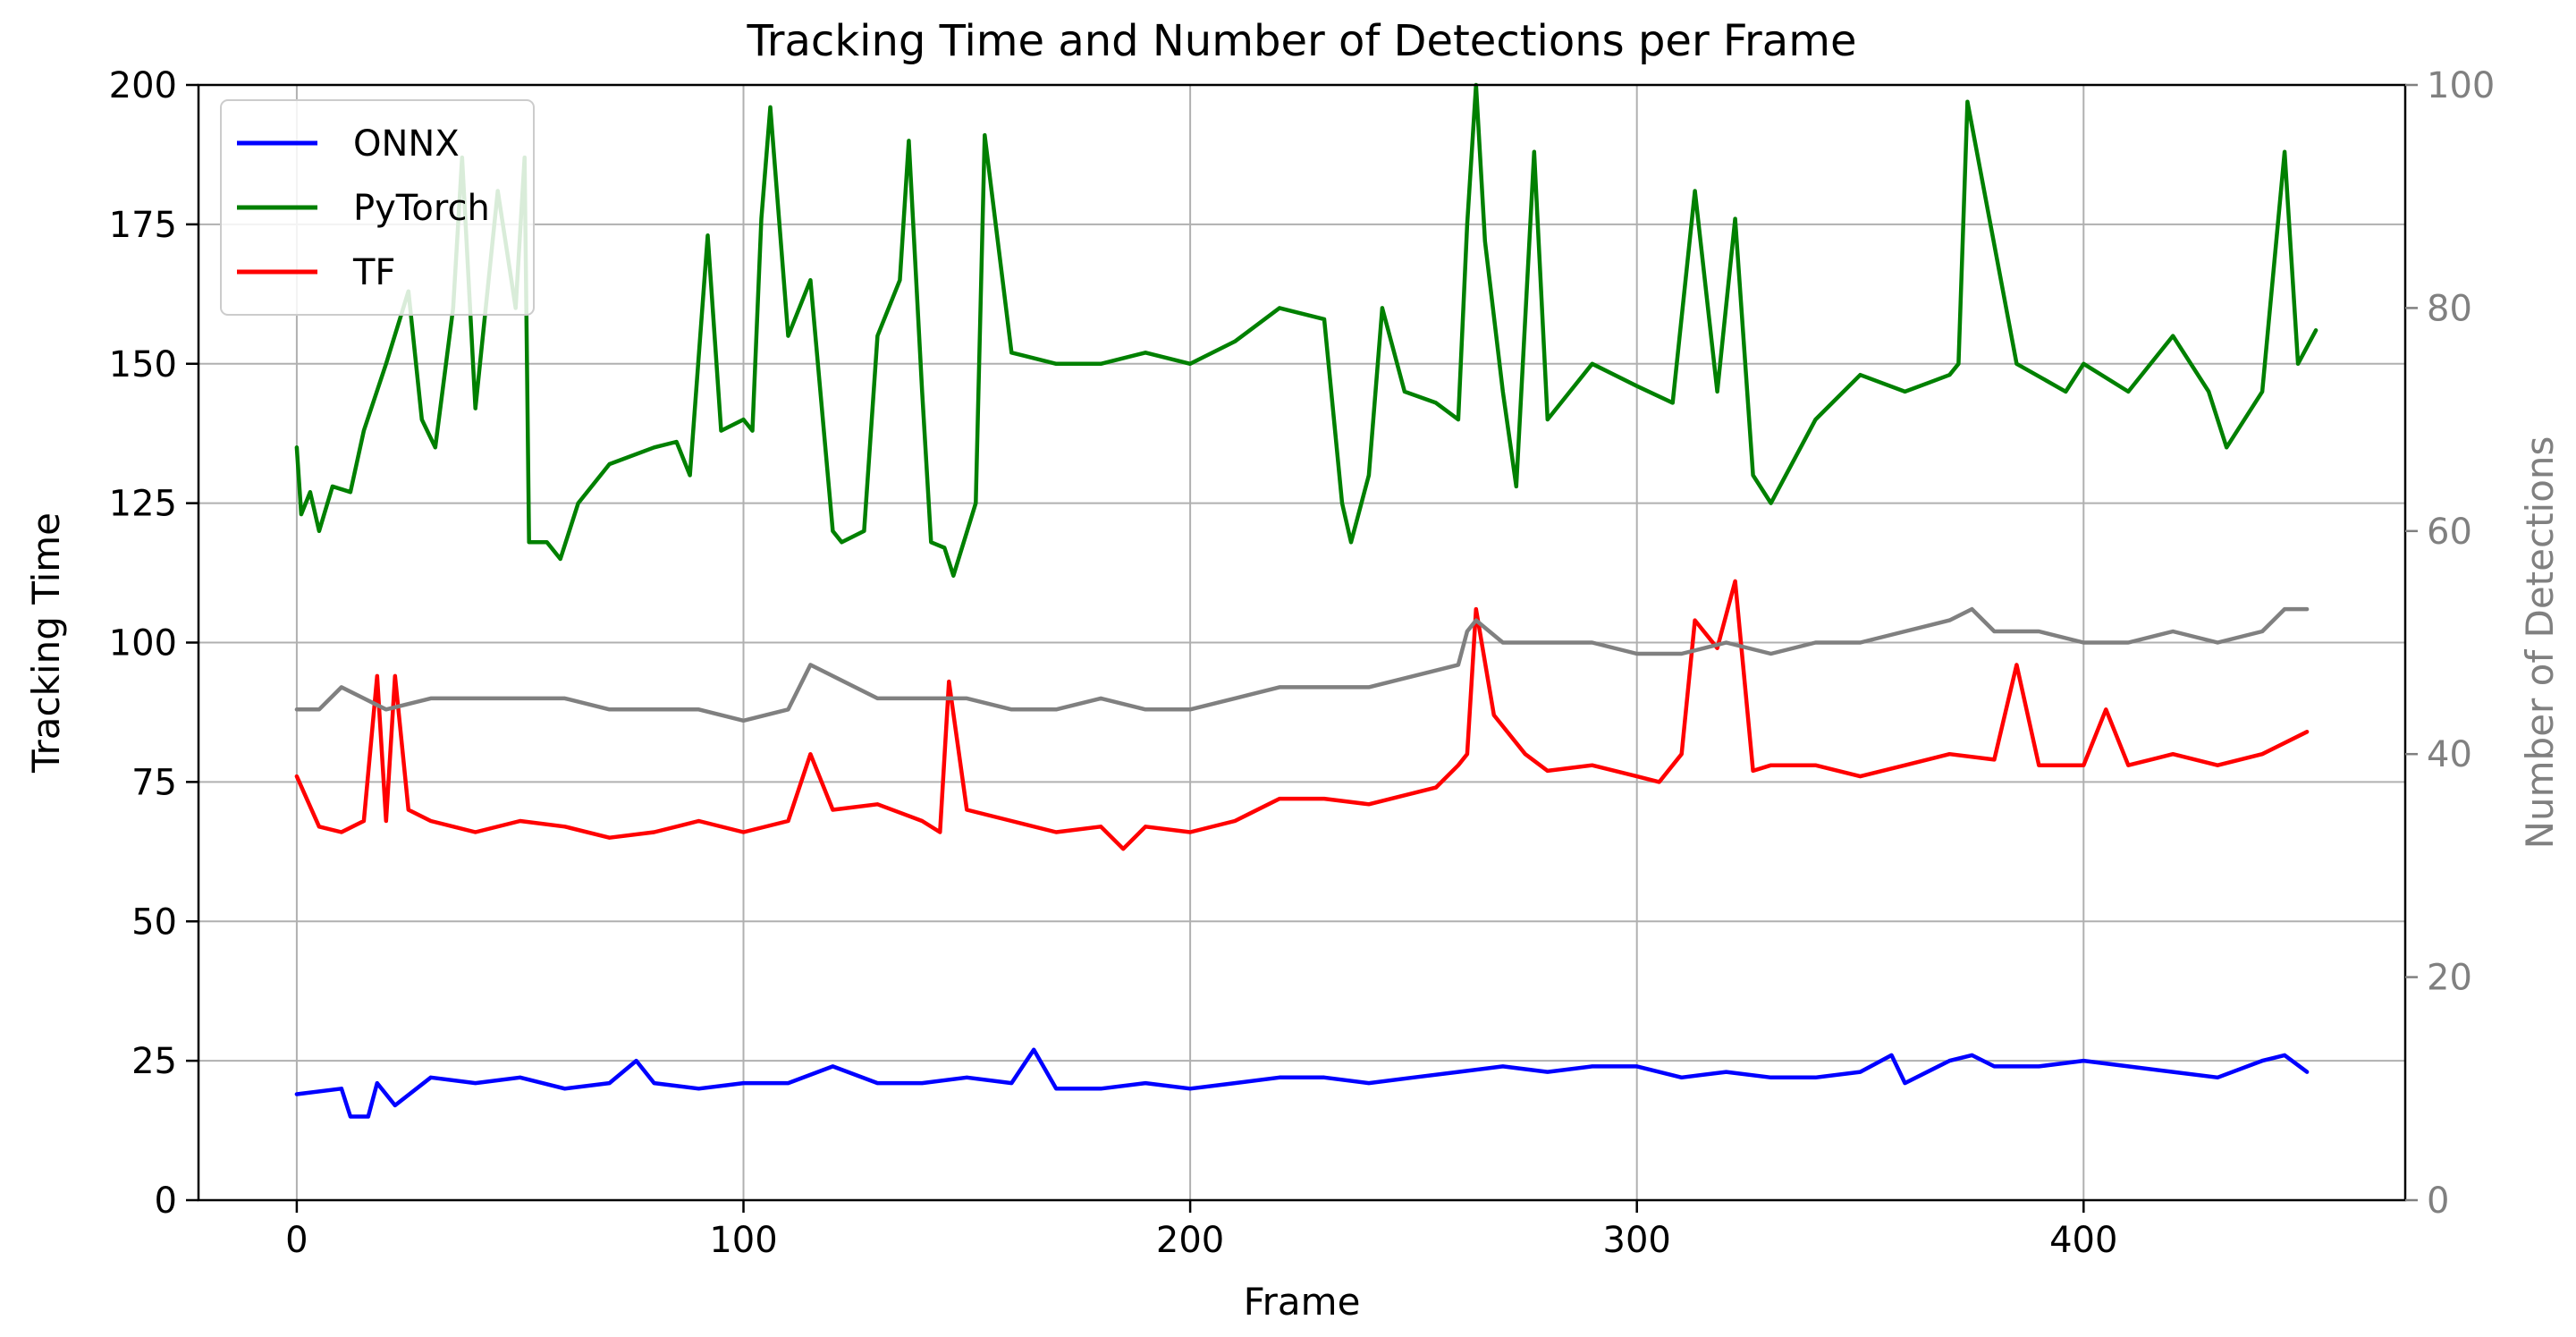  I want to click on x-tick-label: 400, so click(2083, 1240).